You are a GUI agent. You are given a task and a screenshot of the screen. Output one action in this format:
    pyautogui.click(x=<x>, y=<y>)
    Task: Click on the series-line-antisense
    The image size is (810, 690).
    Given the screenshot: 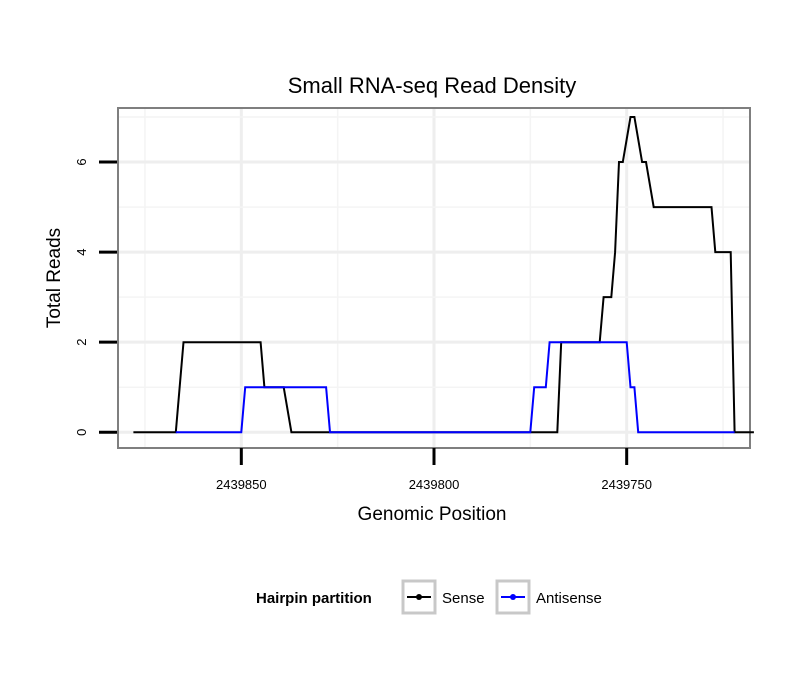 What is the action you would take?
    pyautogui.click(x=455, y=387)
    